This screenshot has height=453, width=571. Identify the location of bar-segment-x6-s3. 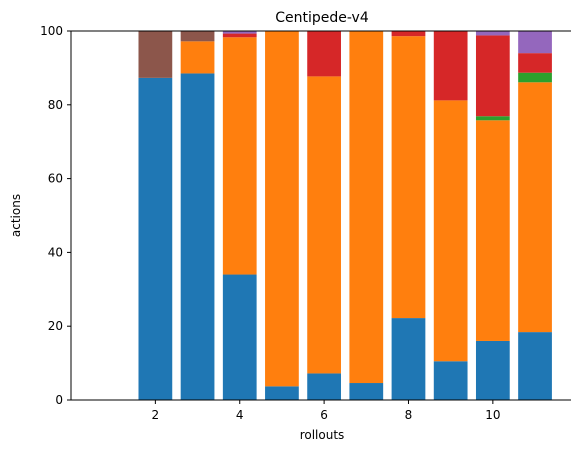
(324, 54).